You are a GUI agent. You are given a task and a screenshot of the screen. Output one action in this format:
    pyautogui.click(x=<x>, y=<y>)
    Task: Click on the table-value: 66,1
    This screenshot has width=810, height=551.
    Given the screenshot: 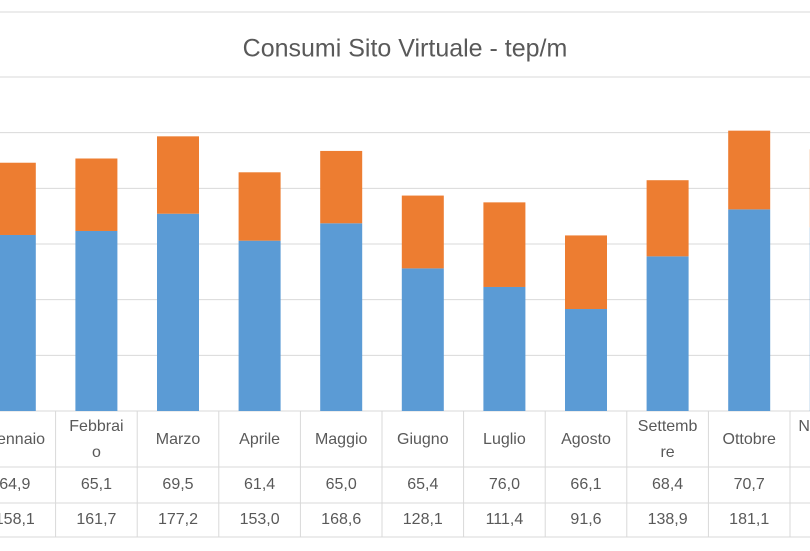 What is the action you would take?
    pyautogui.click(x=585, y=484)
    